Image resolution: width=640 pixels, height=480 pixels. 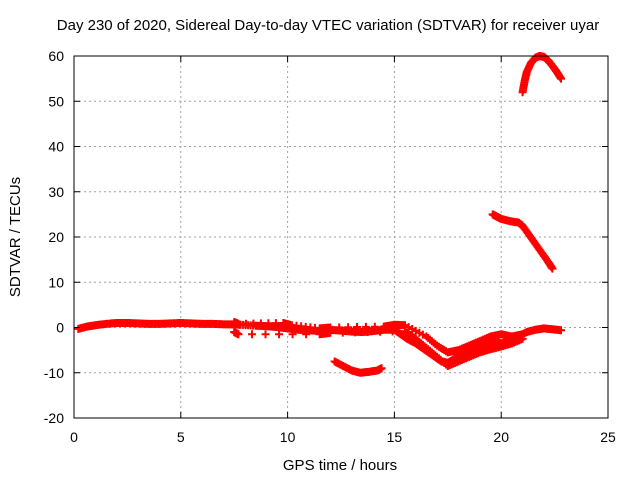 I want to click on x-tick-label: 20, so click(x=501, y=437).